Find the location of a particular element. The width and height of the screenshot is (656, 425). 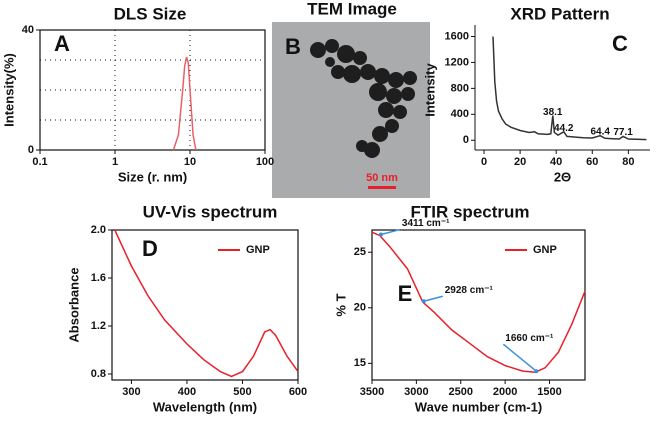

y-axis-label: Absorbance is located at coordinates (73, 304).